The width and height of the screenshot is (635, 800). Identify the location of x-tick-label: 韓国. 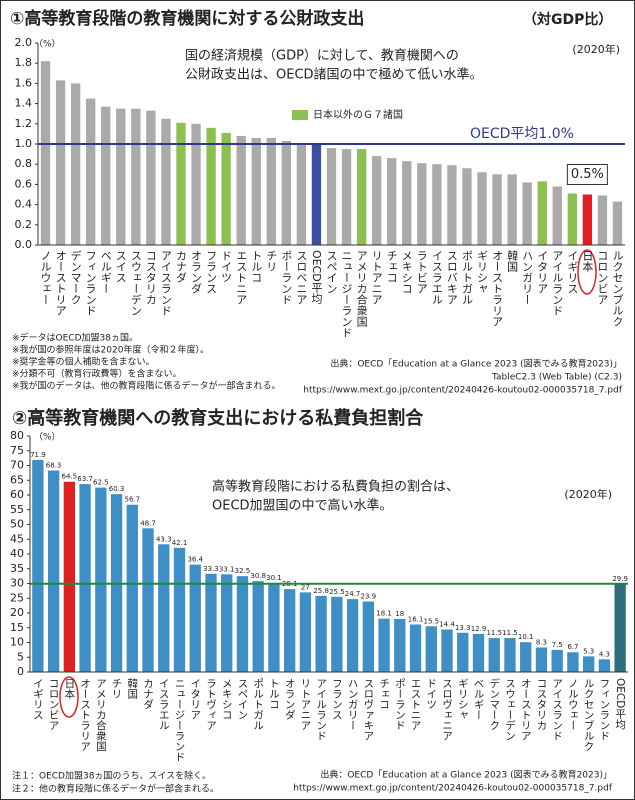
(512, 261).